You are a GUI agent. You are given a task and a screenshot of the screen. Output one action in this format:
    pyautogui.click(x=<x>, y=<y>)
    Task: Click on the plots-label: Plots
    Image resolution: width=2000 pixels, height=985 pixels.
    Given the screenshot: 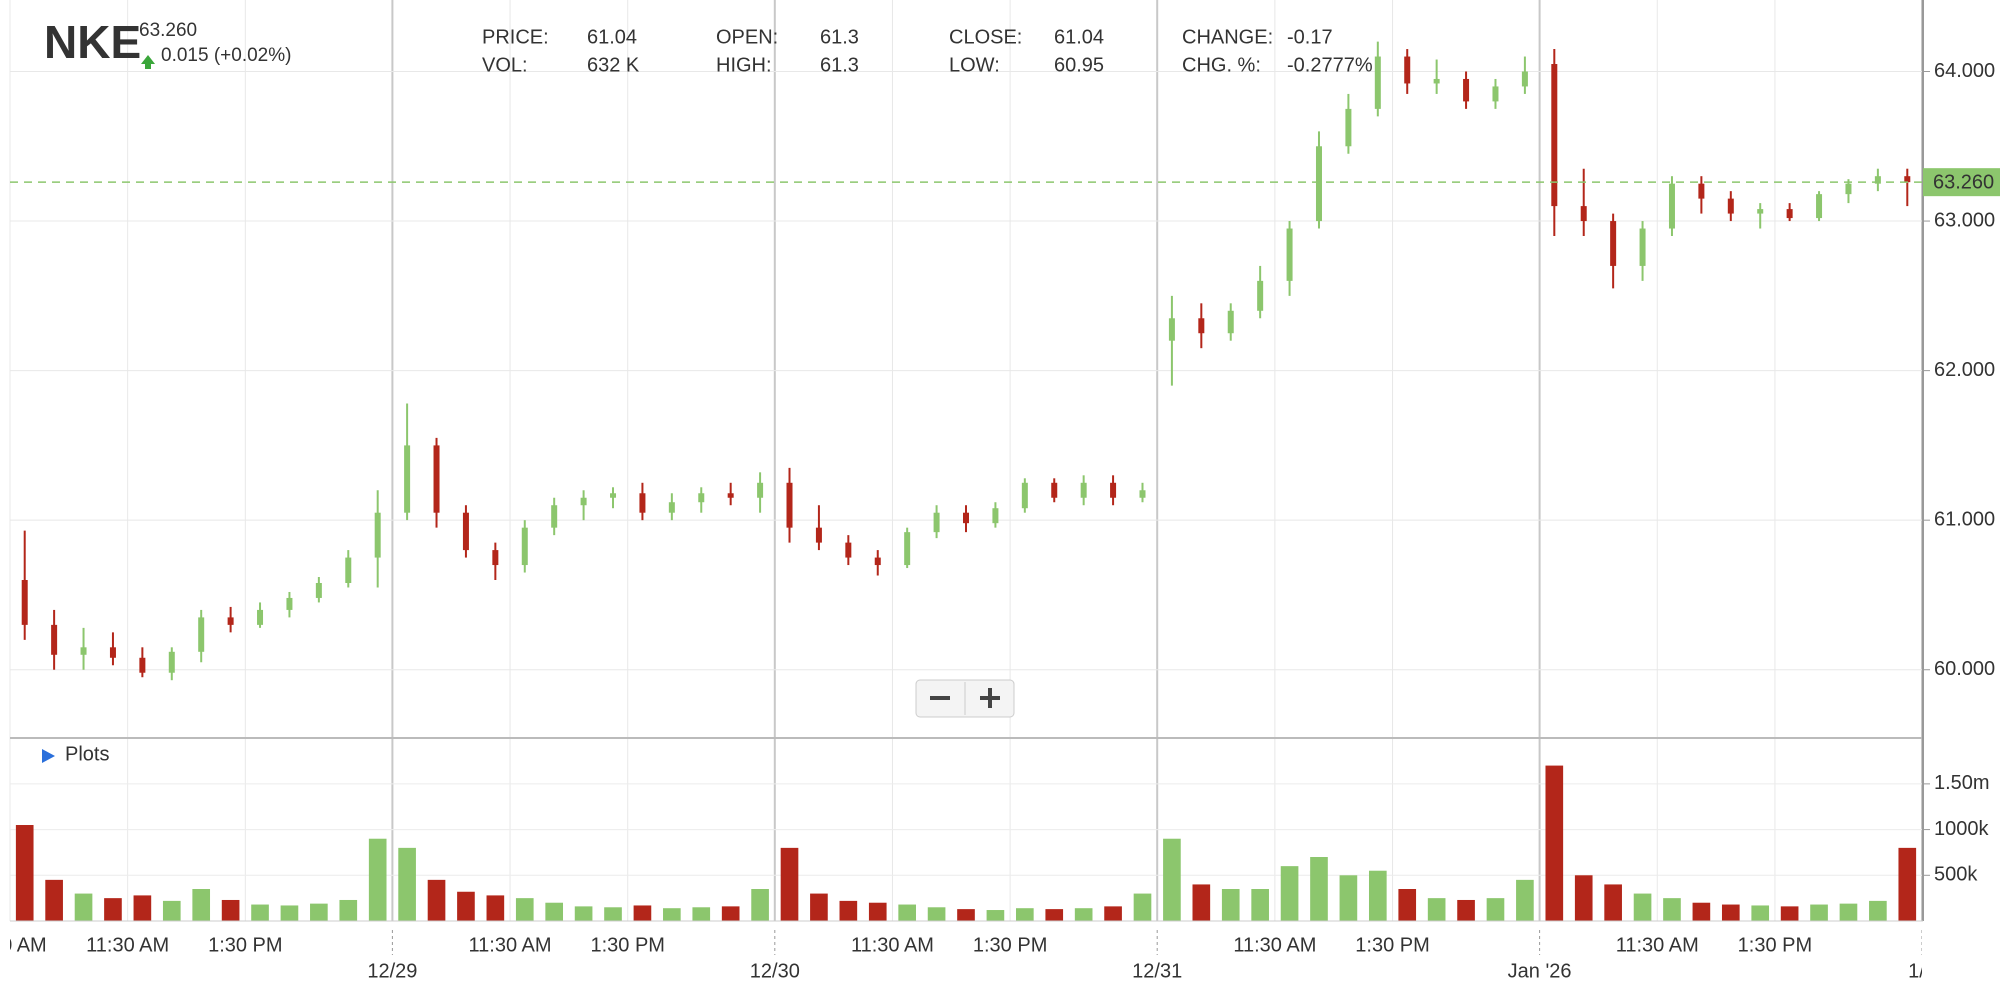 What is the action you would take?
    pyautogui.click(x=87, y=754)
    